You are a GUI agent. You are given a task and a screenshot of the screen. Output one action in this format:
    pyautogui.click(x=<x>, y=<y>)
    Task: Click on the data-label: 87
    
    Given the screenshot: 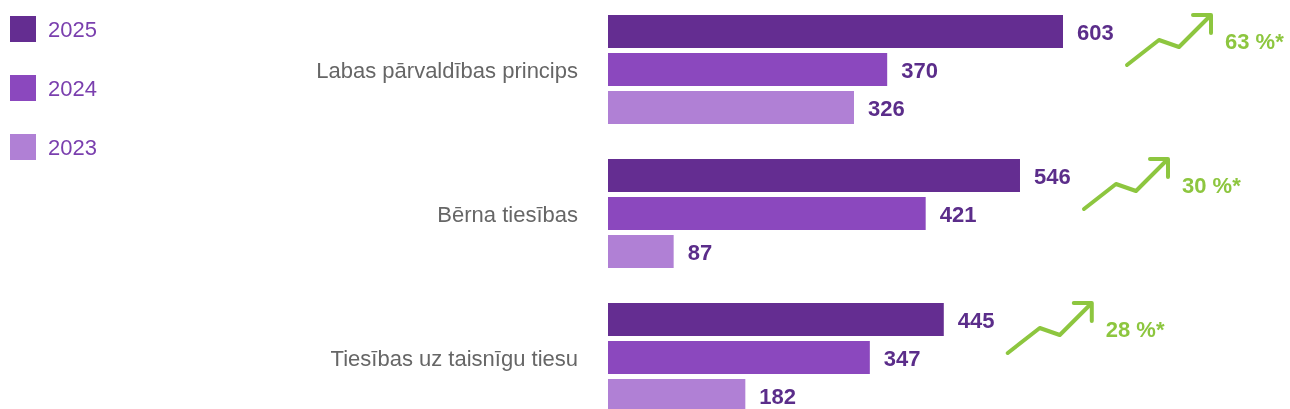 What is the action you would take?
    pyautogui.click(x=700, y=252)
    